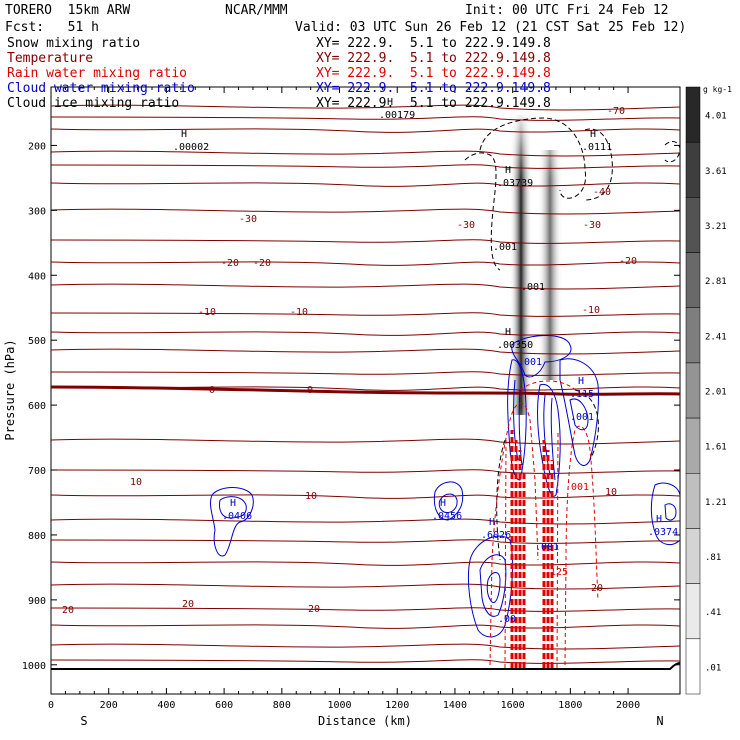  What do you see at coordinates (433, 73) in the screenshot?
I see `field-xy-rain: XY= 222.9. 5.1 to 222.9.149.8` at bounding box center [433, 73].